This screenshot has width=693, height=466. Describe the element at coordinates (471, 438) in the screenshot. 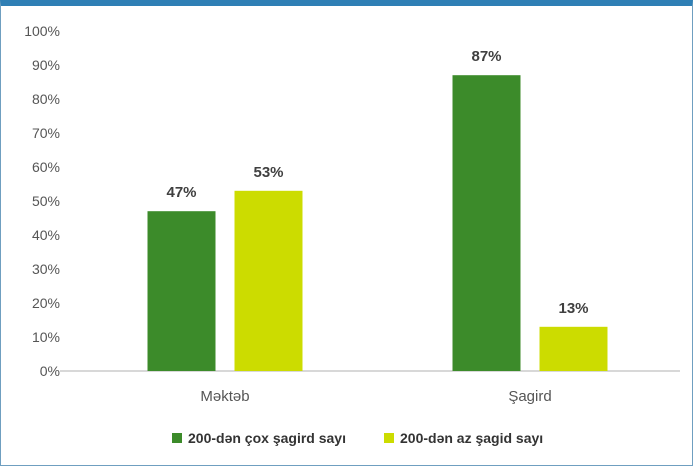

I see `legend-label: 200-dən az şagid sayı` at that location.